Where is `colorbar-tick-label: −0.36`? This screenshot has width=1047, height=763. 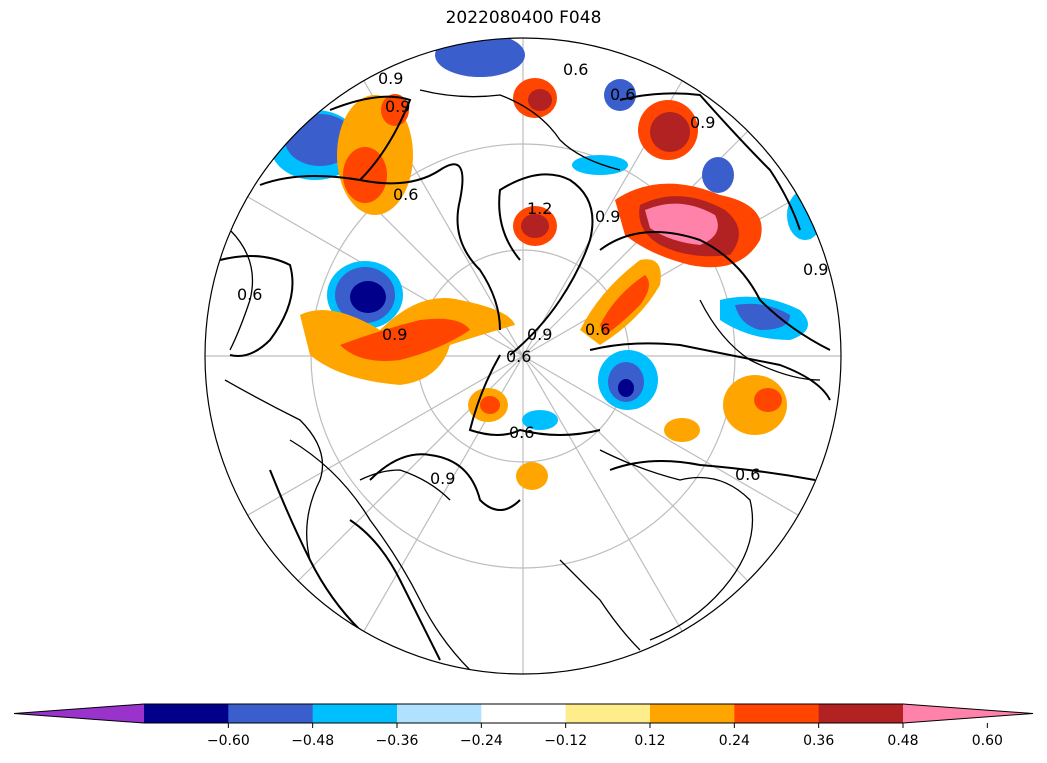
colorbar-tick-label: −0.36 is located at coordinates (397, 741).